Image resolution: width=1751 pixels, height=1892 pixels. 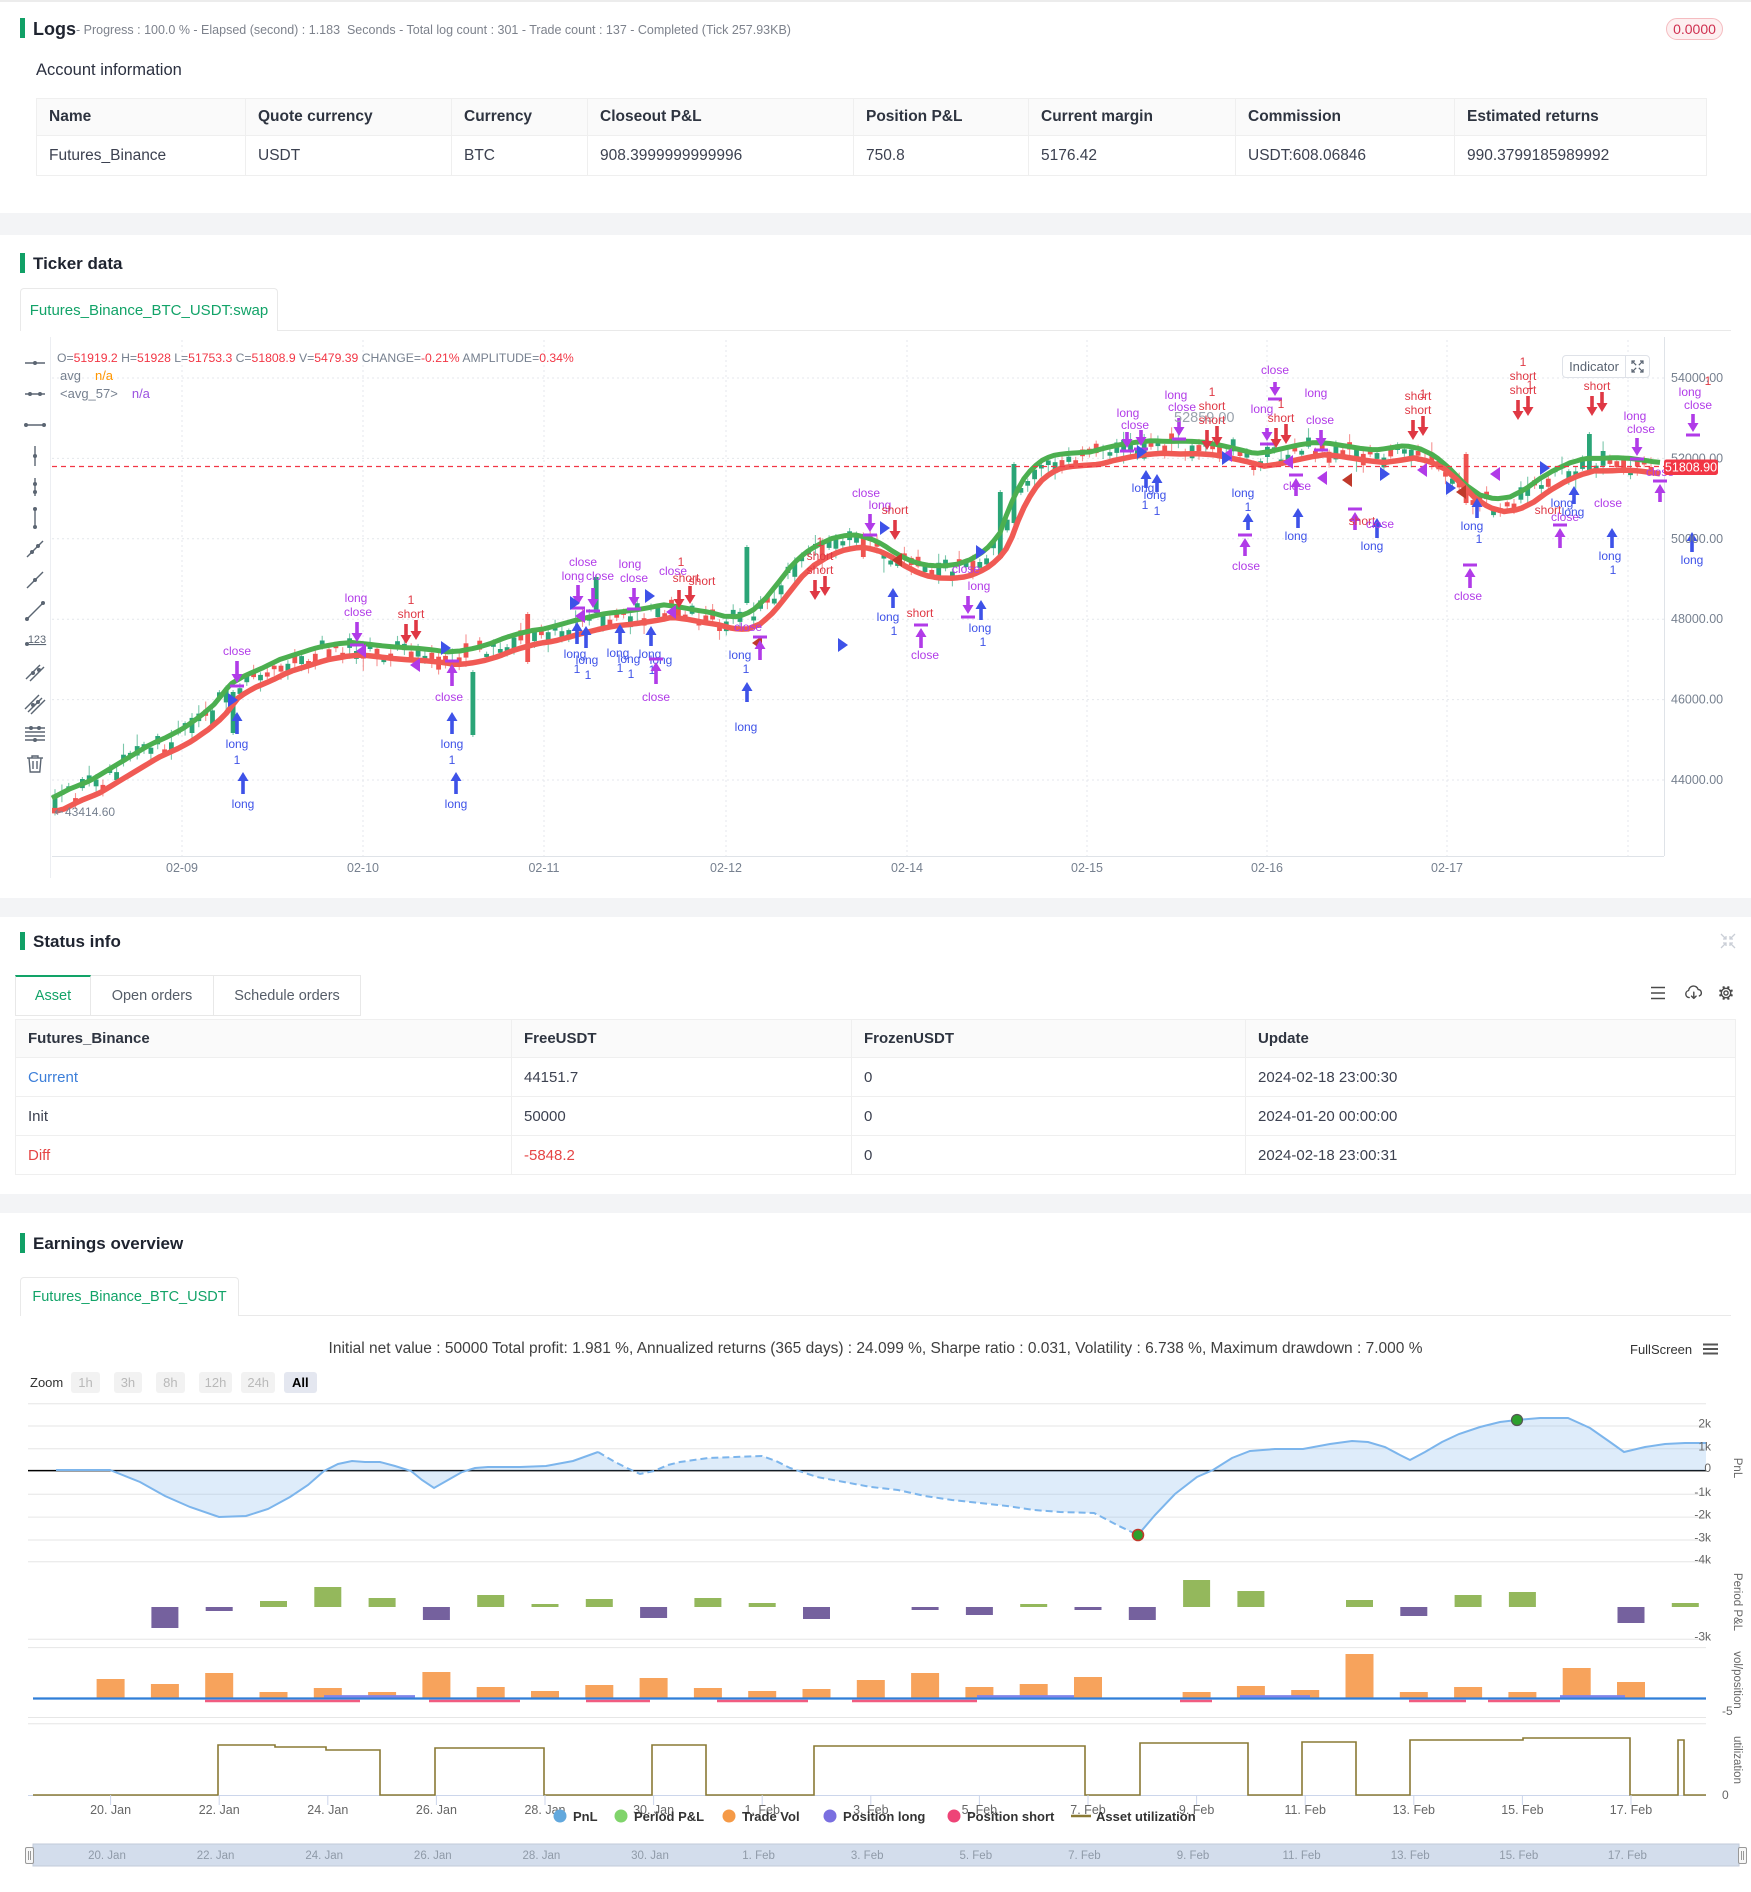 What do you see at coordinates (1146, 1816) in the screenshot?
I see `svg-text: Asset utilization` at bounding box center [1146, 1816].